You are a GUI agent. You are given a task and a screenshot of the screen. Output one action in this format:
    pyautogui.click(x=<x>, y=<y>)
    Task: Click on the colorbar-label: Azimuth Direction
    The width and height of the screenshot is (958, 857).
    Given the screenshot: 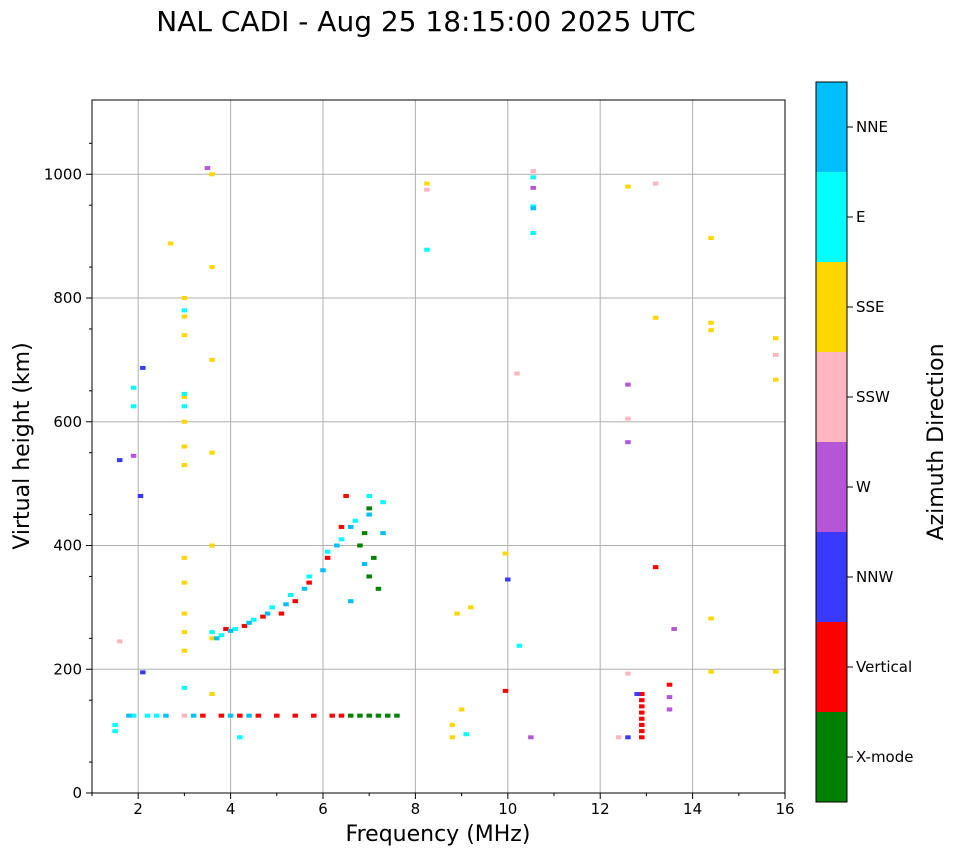 What is the action you would take?
    pyautogui.click(x=936, y=441)
    